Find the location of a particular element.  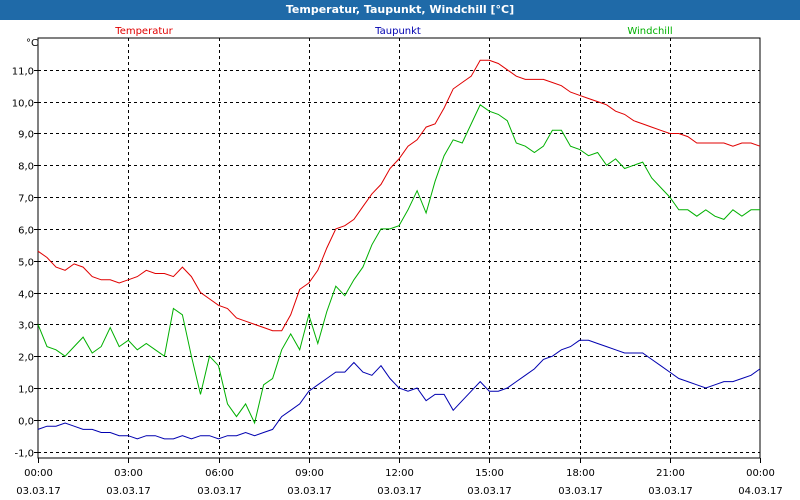

x-tick-date: 04.03.17 is located at coordinates (760, 491).